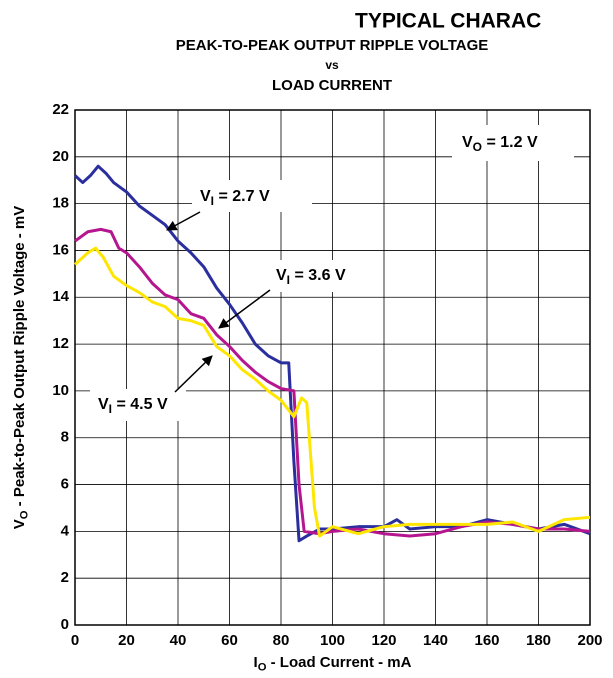 The height and width of the screenshot is (678, 613). I want to click on x-tick-label: 180, so click(538, 640).